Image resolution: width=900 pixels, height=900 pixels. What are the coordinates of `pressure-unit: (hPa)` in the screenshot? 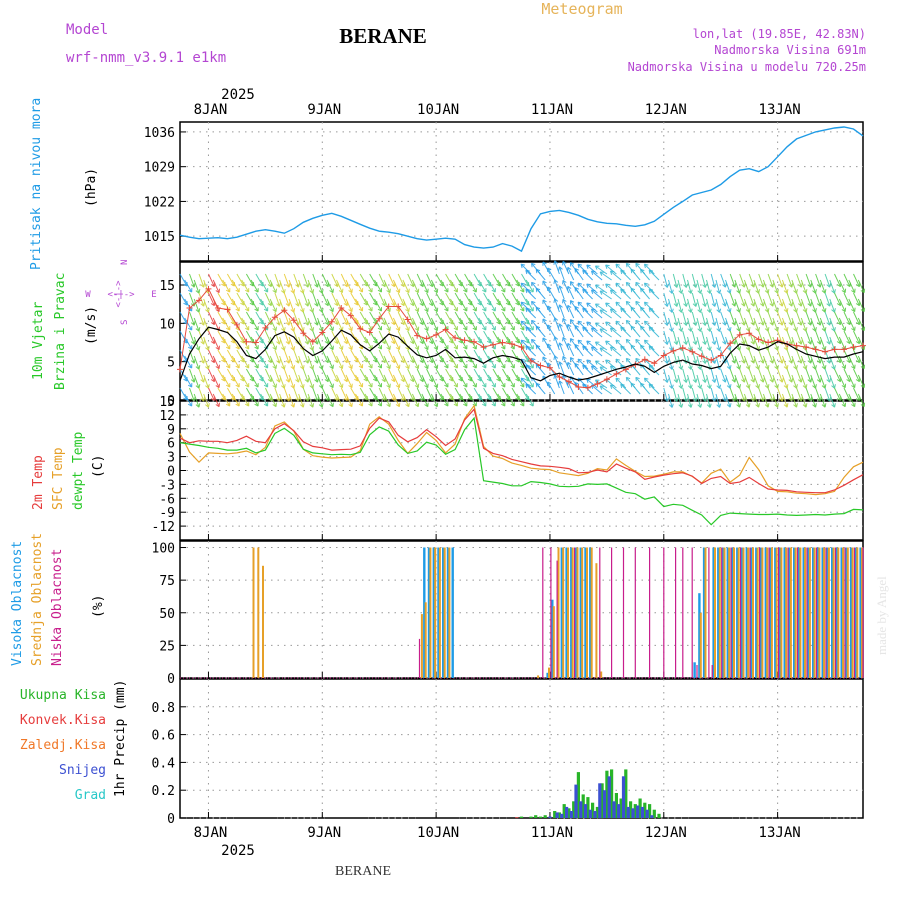 It's located at (91, 187).